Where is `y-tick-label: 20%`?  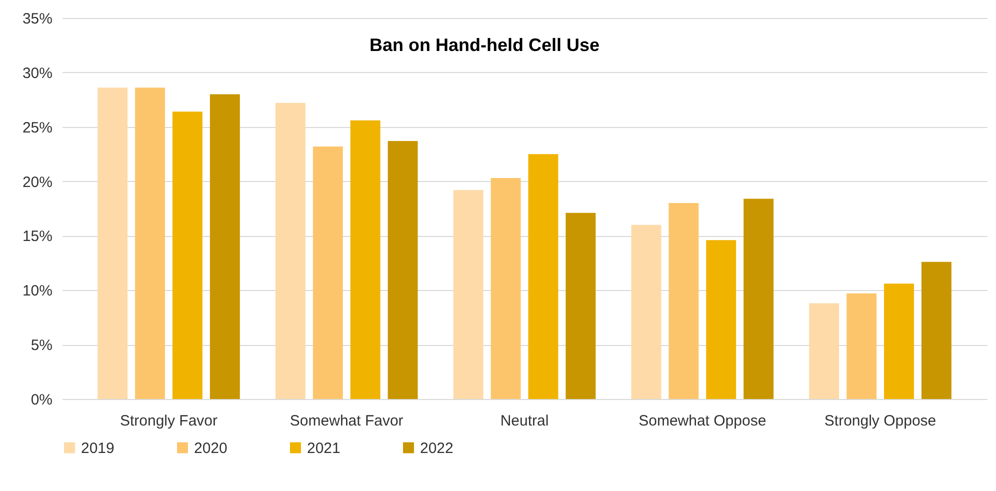
y-tick-label: 20% is located at coordinates (37, 182).